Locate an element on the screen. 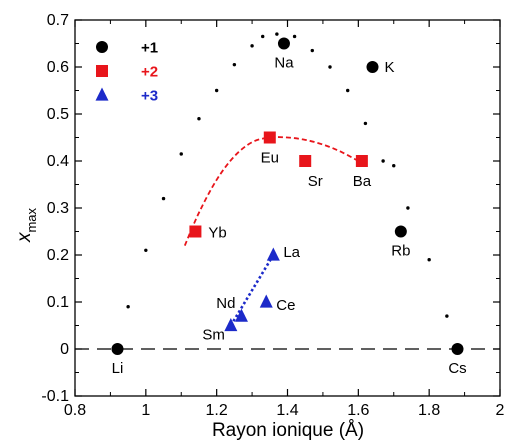  data-point-sm is located at coordinates (231, 325).